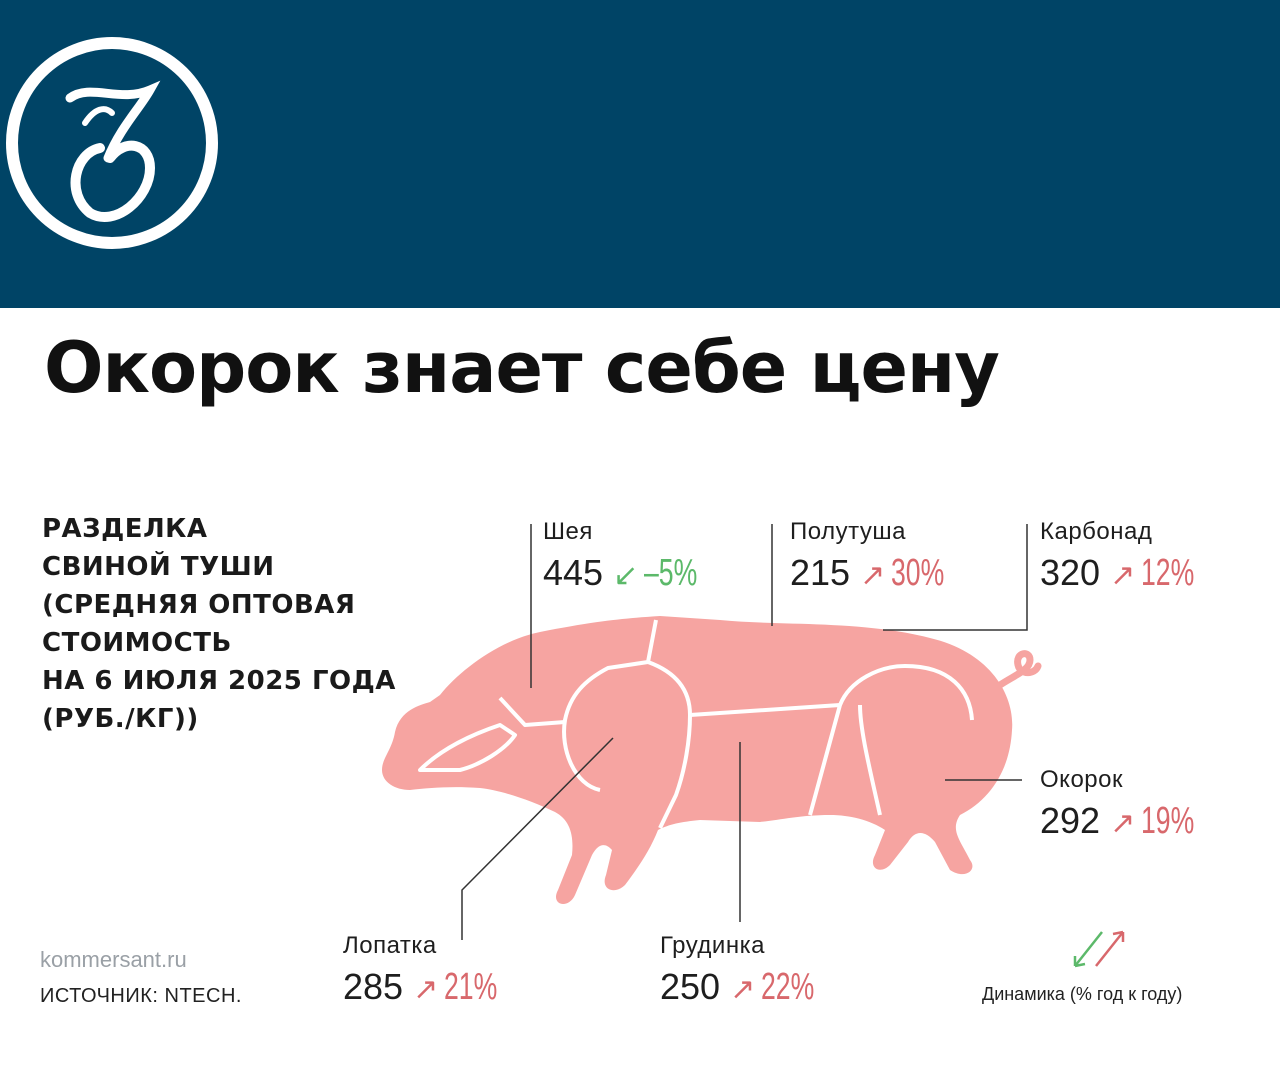 The height and width of the screenshot is (1071, 1280). I want to click on site-credit: kommersant.ru, so click(113, 959).